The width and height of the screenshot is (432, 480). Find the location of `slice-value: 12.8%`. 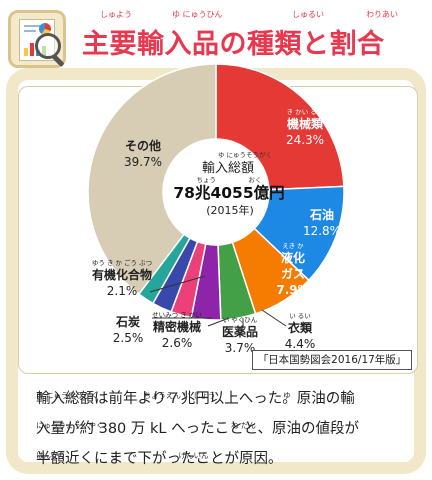

slice-value: 12.8% is located at coordinates (322, 231).